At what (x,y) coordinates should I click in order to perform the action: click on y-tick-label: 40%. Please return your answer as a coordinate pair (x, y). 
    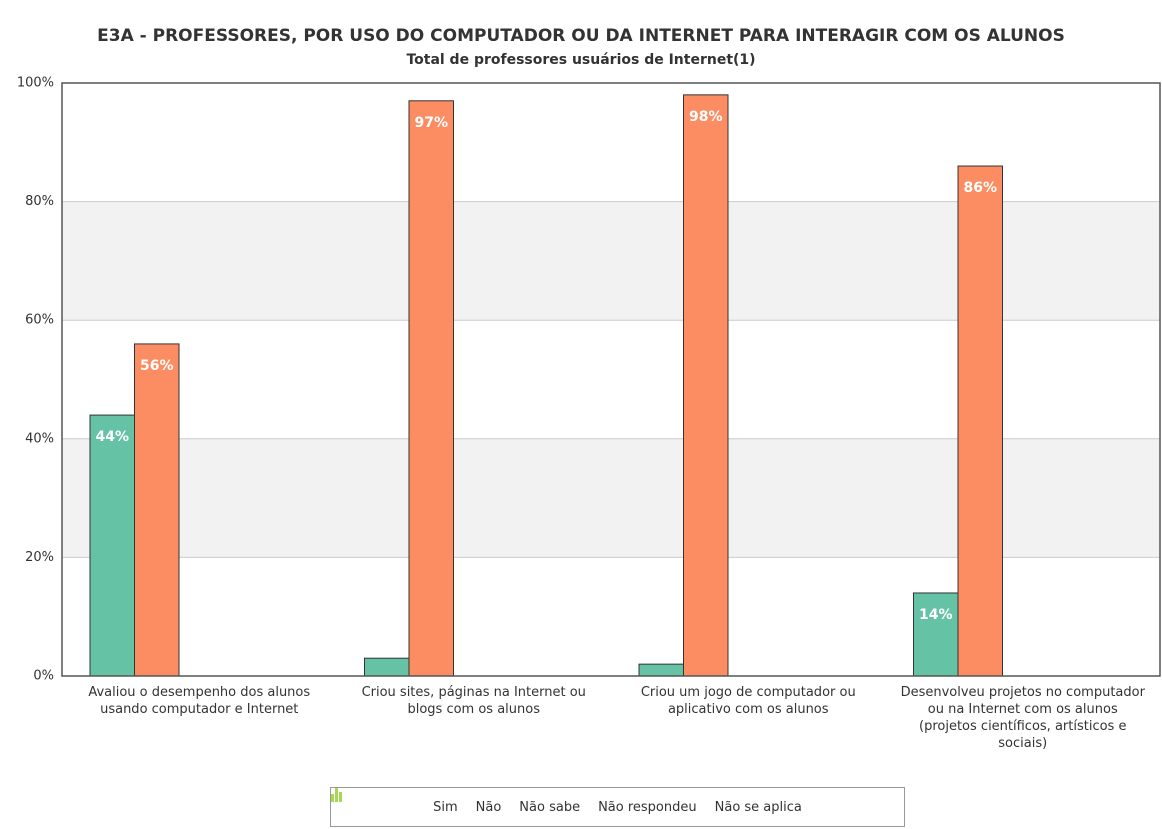
    Looking at the image, I should click on (39, 438).